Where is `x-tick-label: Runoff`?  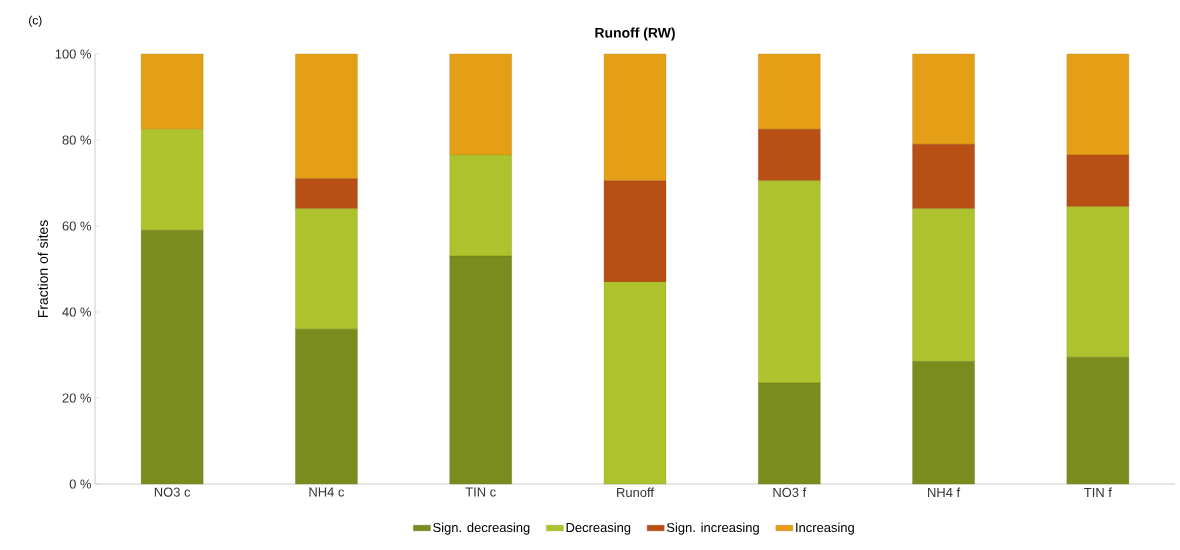
x-tick-label: Runoff is located at coordinates (635, 492).